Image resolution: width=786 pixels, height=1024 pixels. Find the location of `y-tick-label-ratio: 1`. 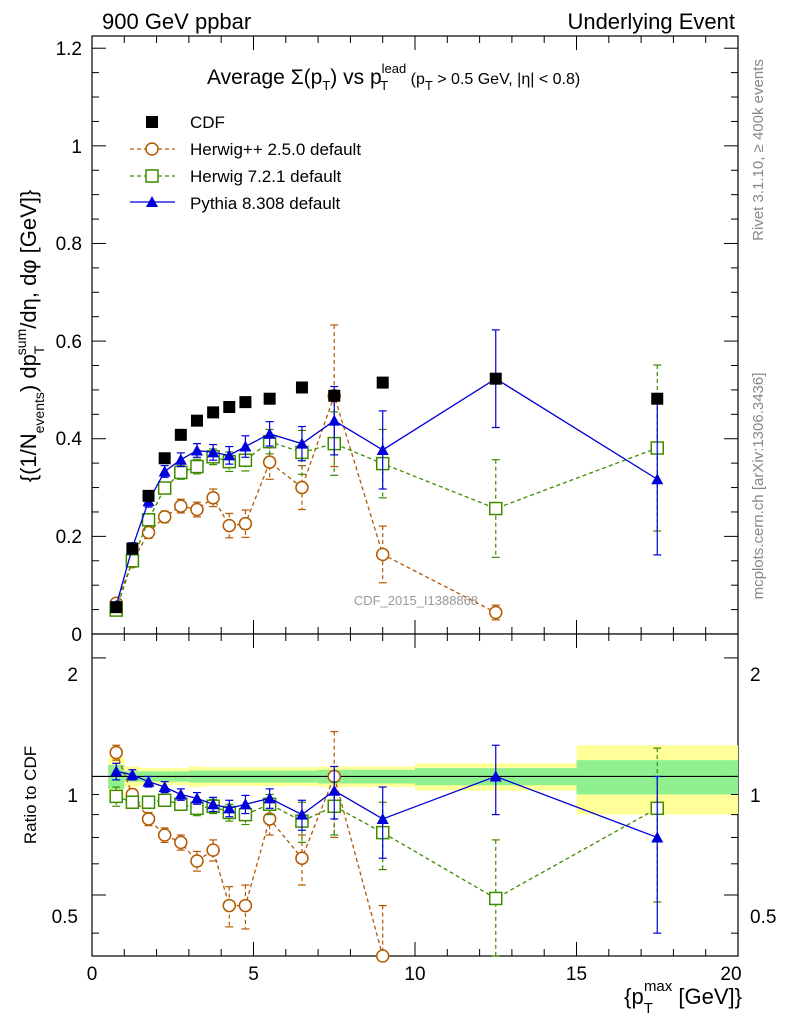

y-tick-label-ratio: 1 is located at coordinates (72, 796).